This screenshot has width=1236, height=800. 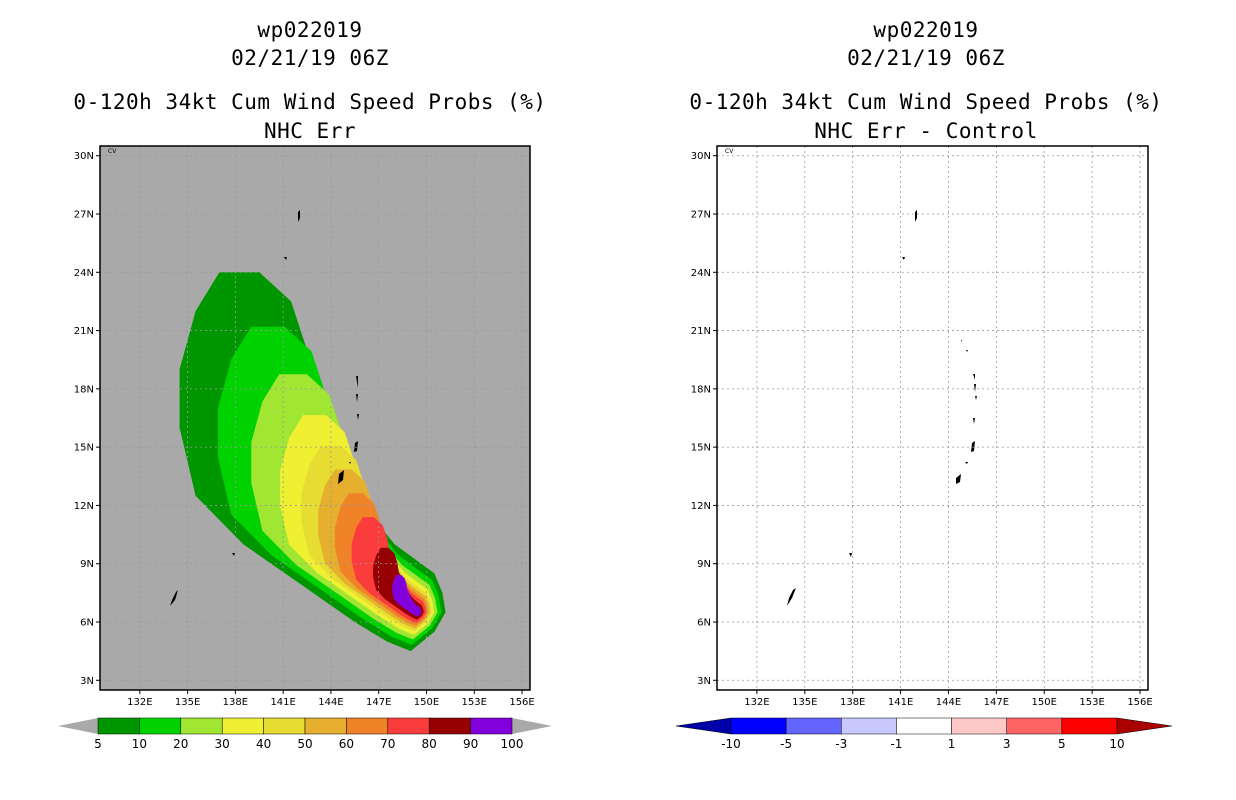 What do you see at coordinates (310, 58) in the screenshot?
I see `left-title-date: 02/21/19 06Z` at bounding box center [310, 58].